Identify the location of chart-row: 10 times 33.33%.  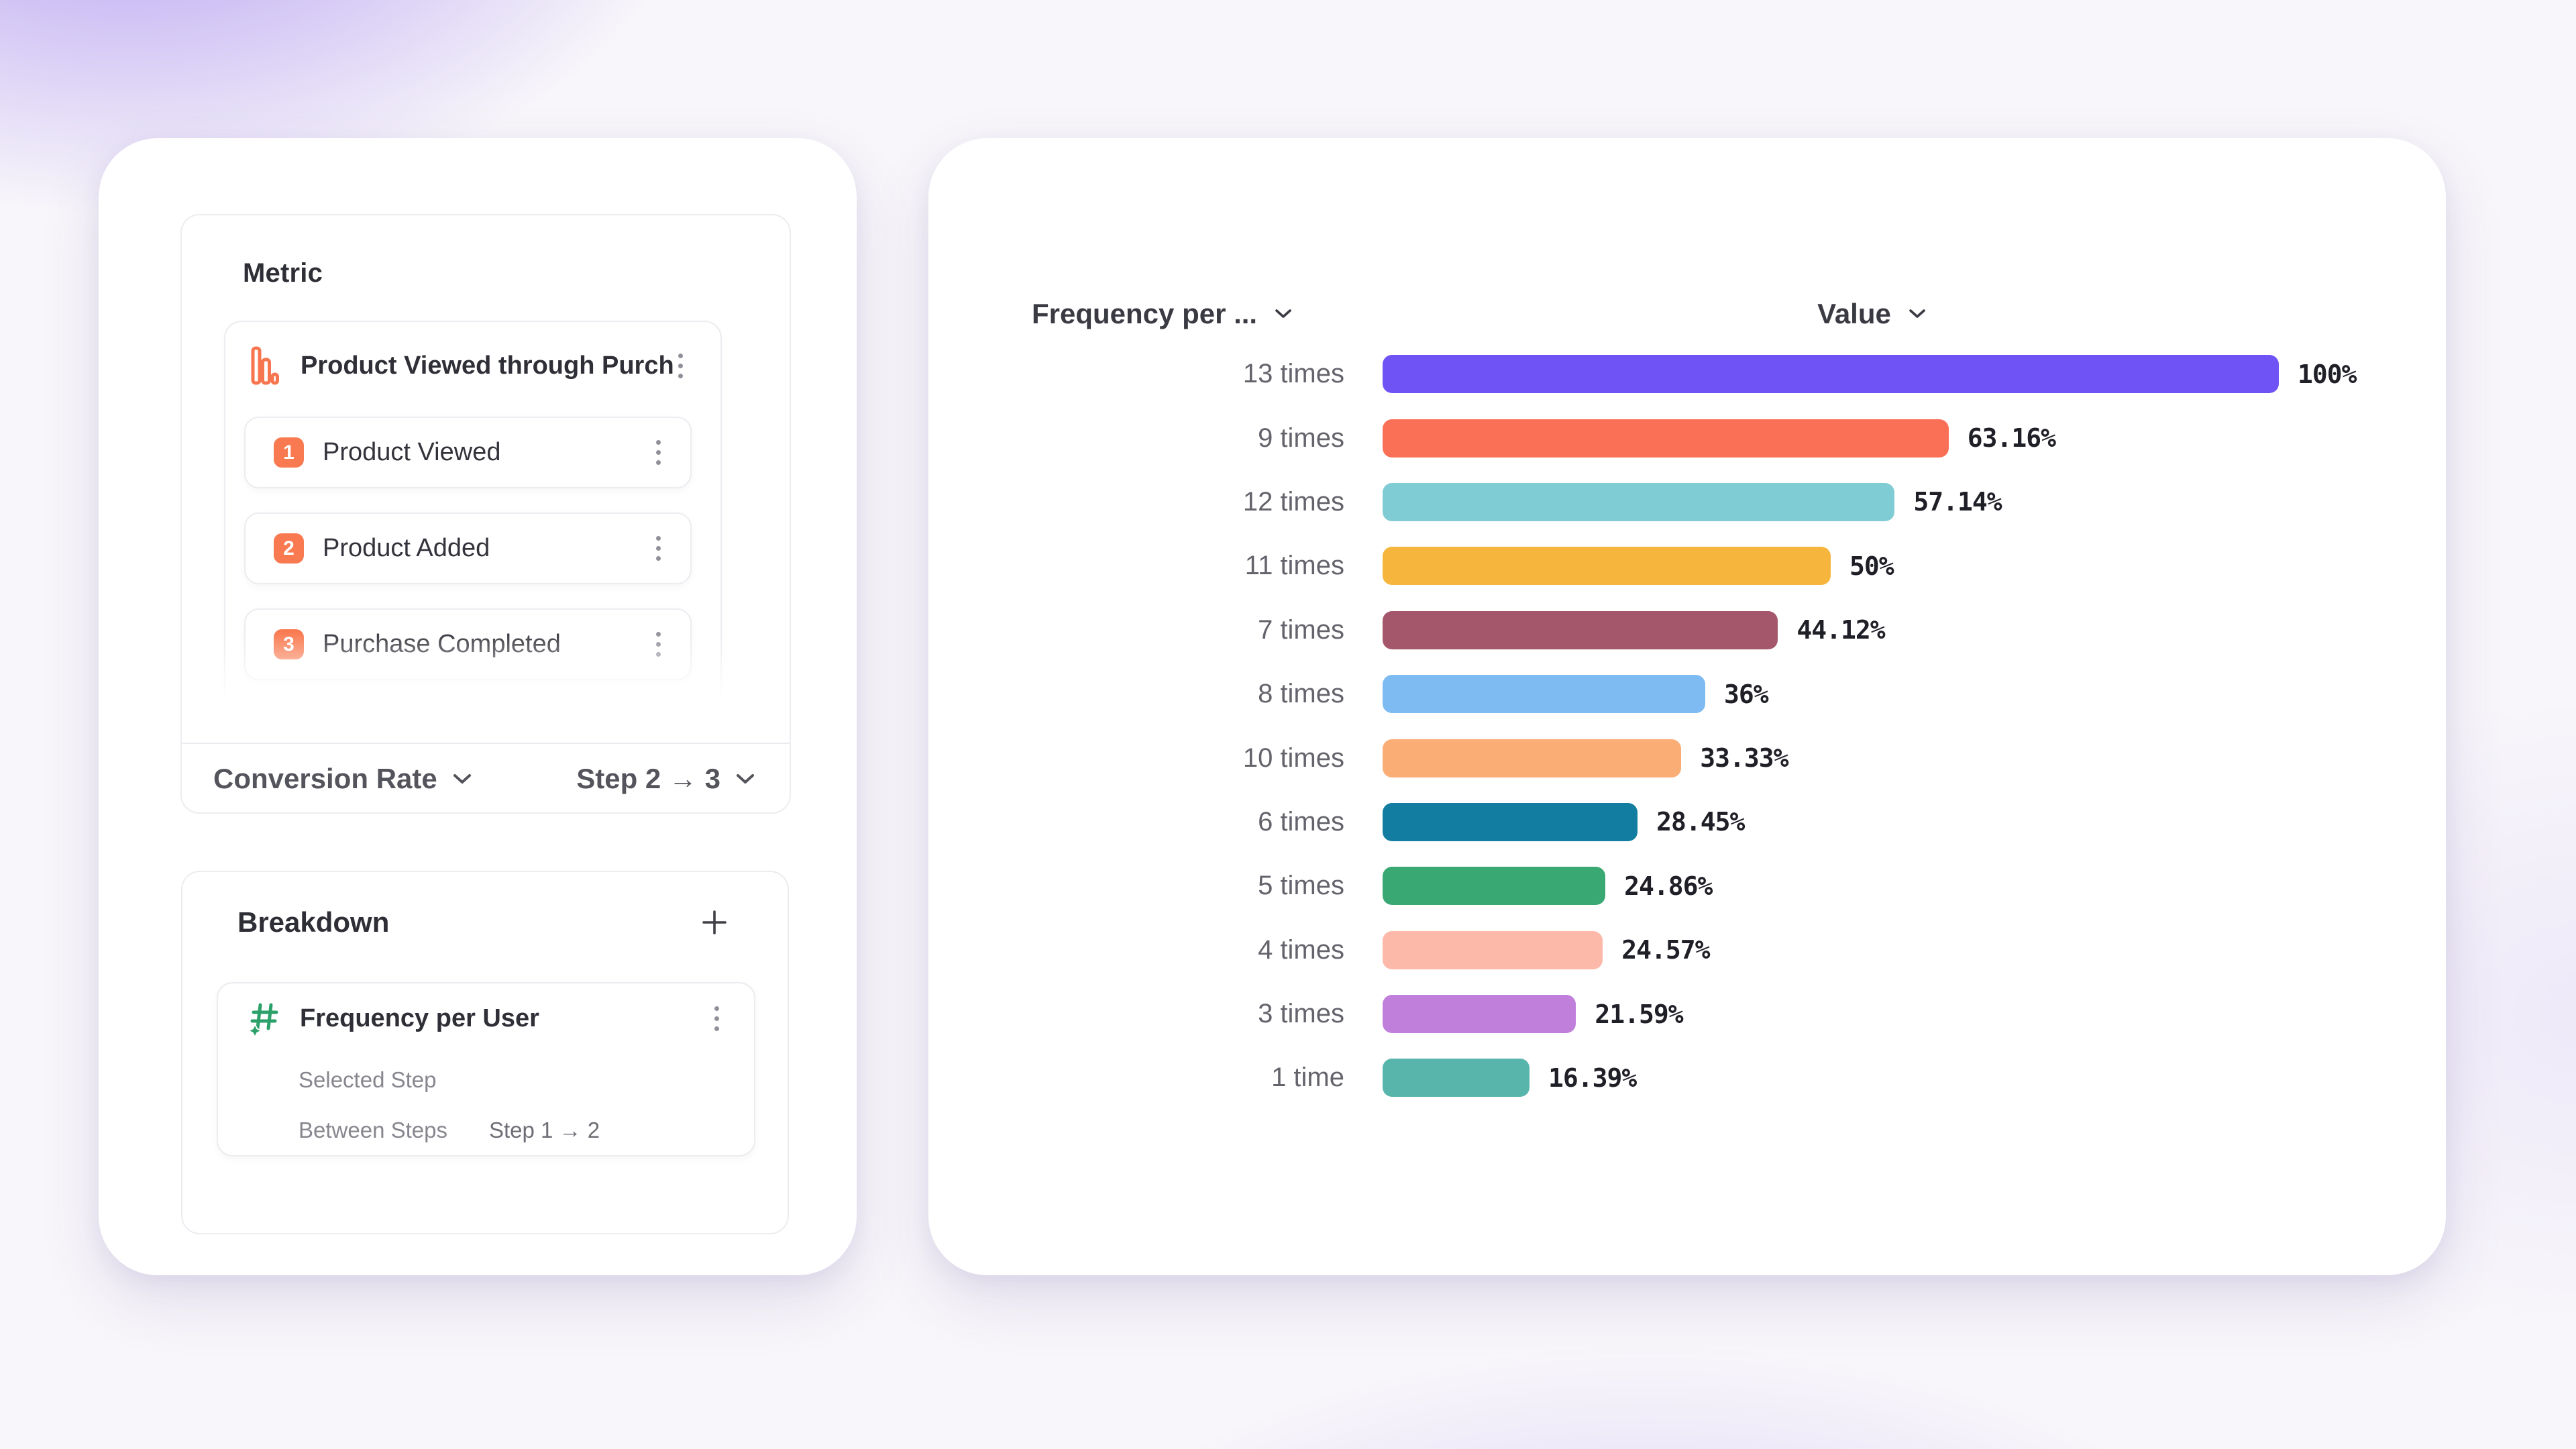
(1687, 758).